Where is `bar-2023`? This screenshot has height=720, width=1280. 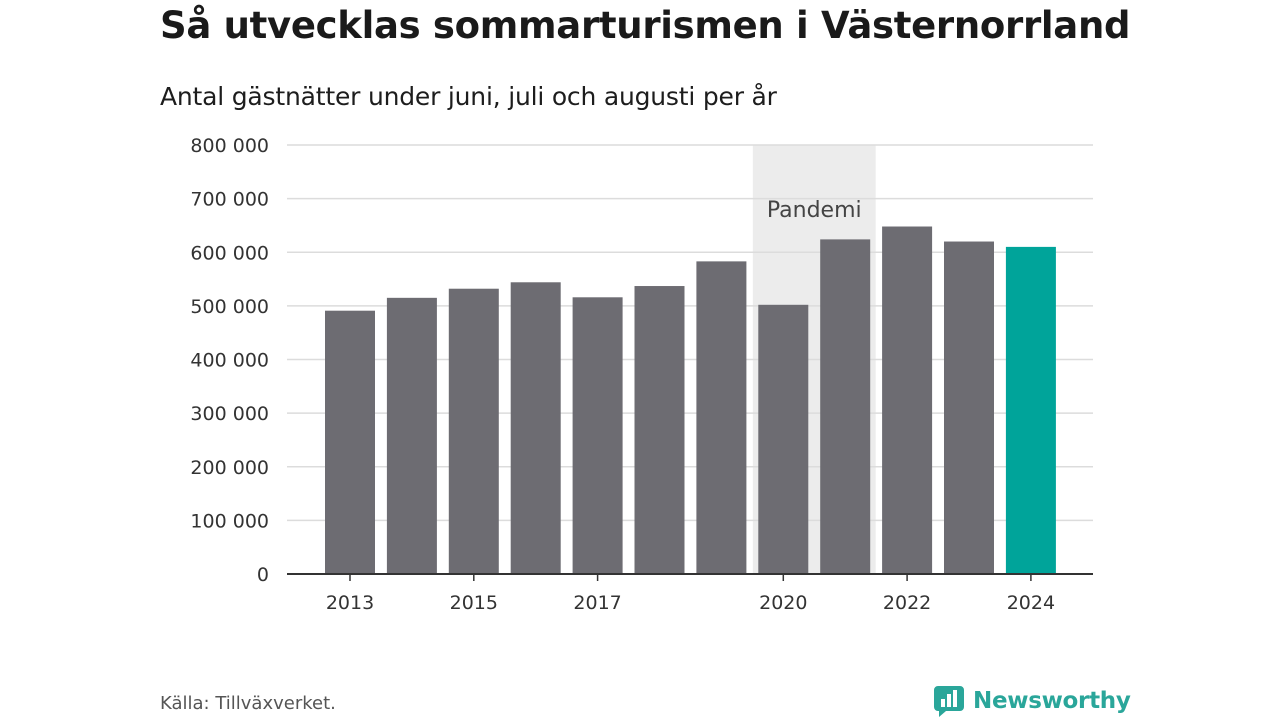 bar-2023 is located at coordinates (969, 407).